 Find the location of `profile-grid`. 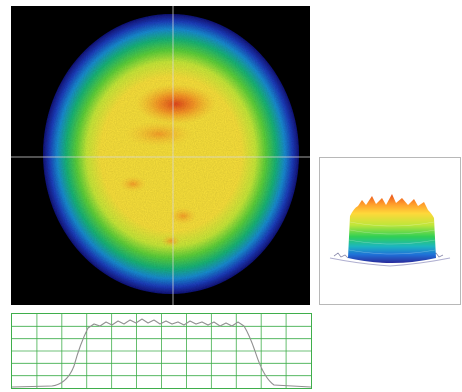

profile-grid is located at coordinates (161, 351).